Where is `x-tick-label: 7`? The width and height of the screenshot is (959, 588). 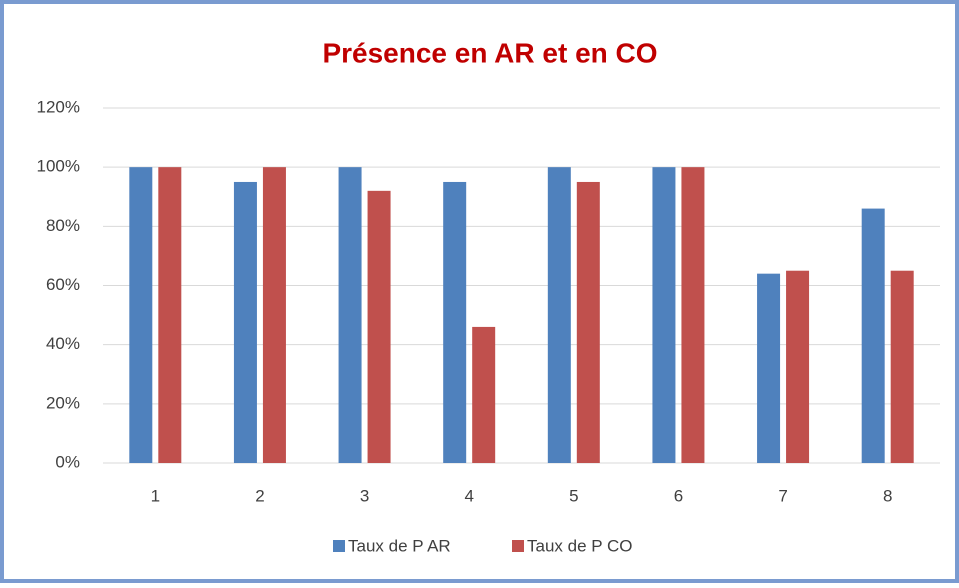
x-tick-label: 7 is located at coordinates (782, 495).